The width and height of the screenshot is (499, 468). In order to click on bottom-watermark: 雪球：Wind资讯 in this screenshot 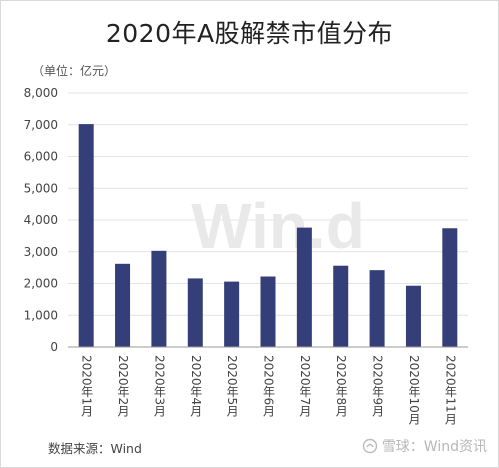, I will do `click(424, 446)`.